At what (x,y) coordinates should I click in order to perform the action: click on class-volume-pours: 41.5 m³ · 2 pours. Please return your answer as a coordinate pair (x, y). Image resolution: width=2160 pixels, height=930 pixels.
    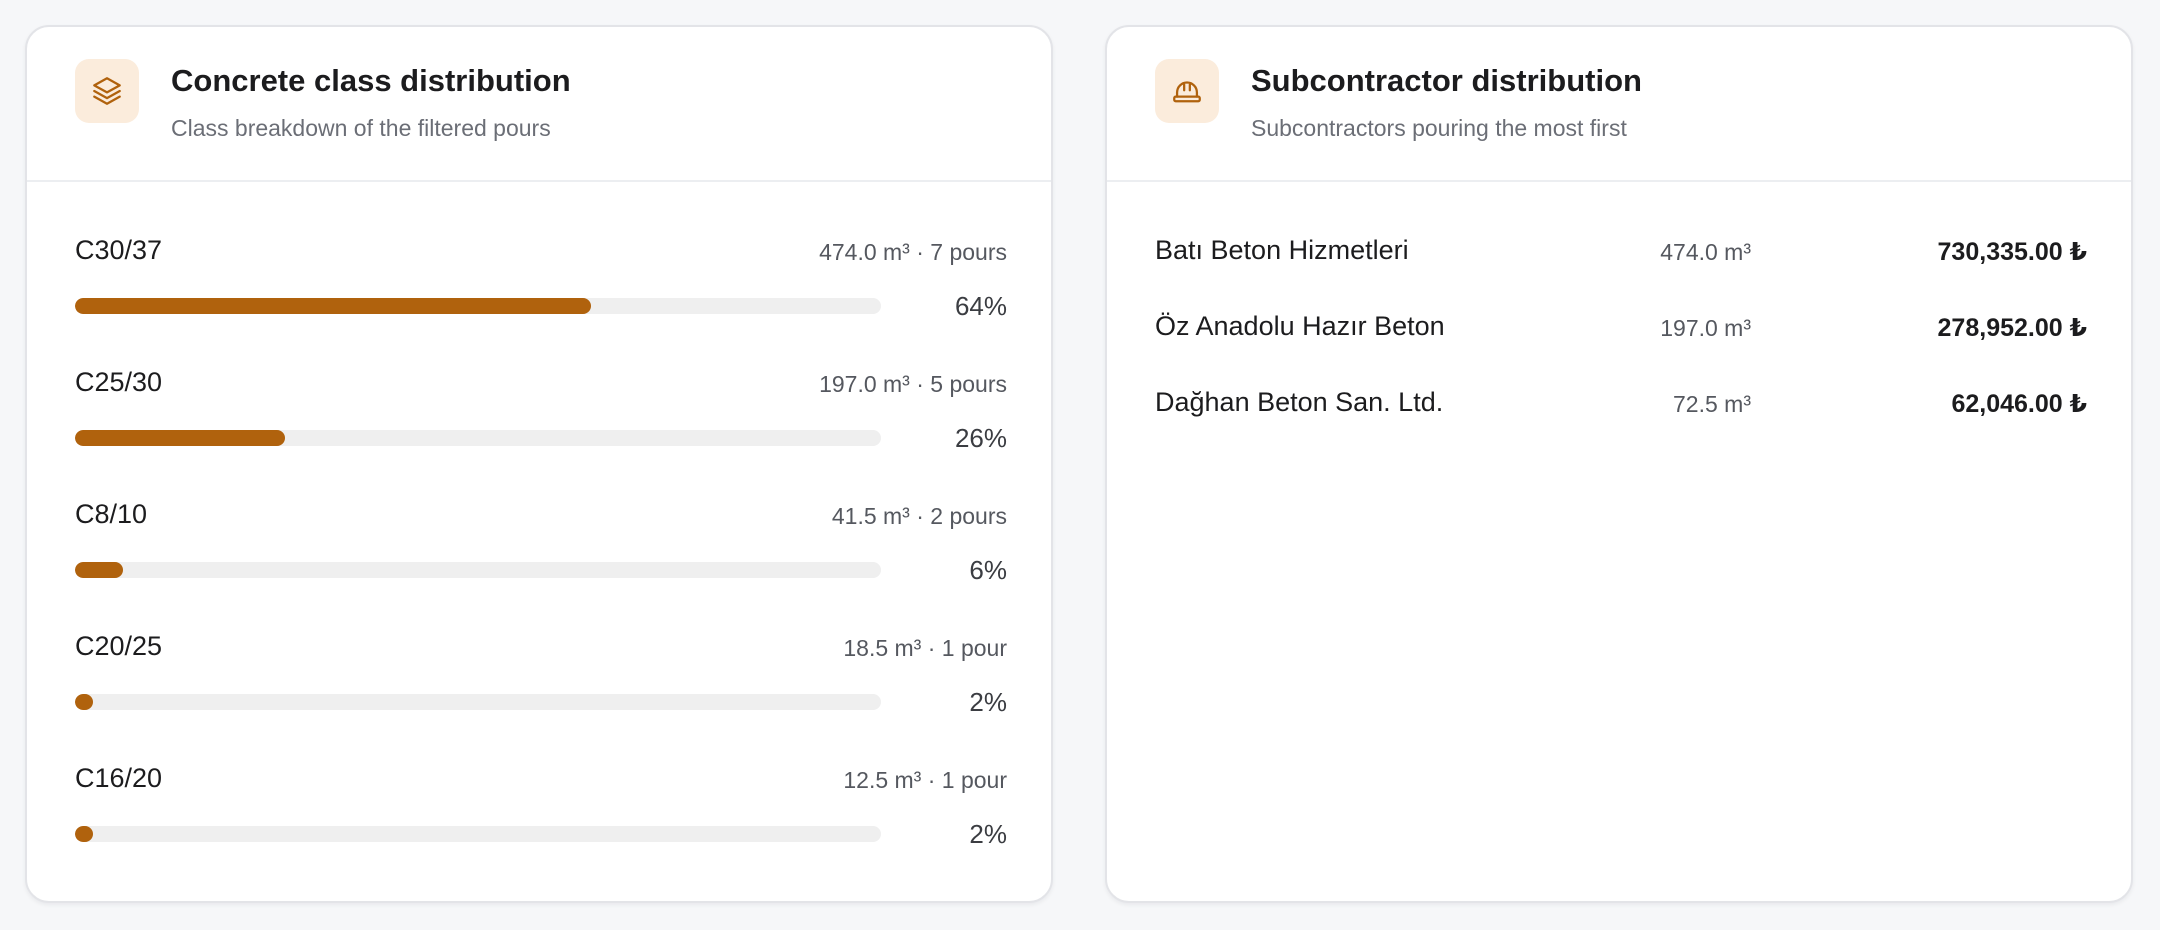
    Looking at the image, I should click on (919, 516).